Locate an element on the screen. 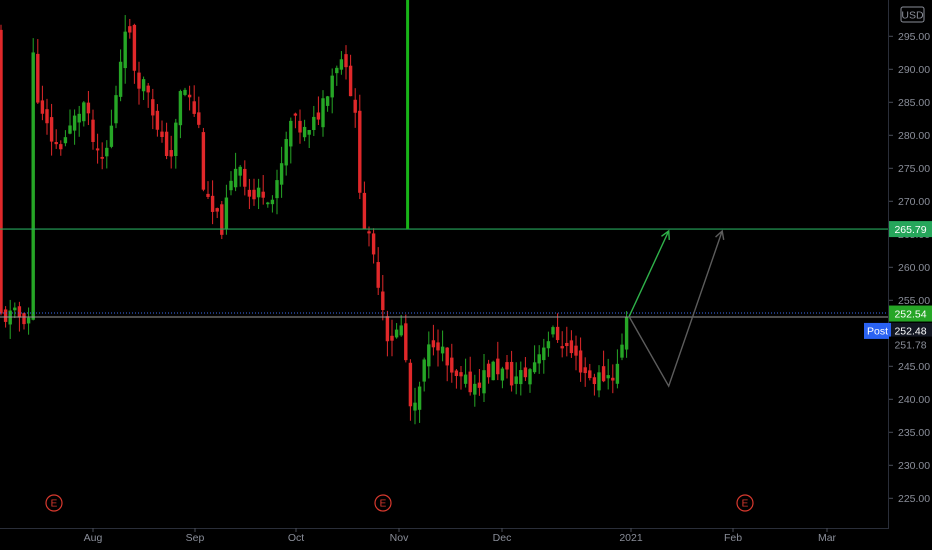 Image resolution: width=932 pixels, height=550 pixels. price-tick-label: 280.00 is located at coordinates (914, 136).